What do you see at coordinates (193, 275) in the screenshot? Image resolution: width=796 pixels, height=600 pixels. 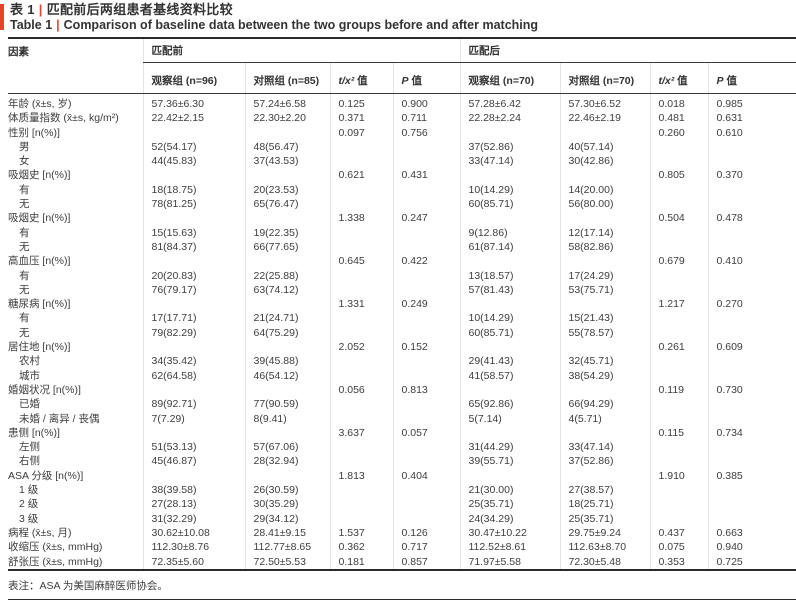 I see `value-cell: 20(20.83)` at bounding box center [193, 275].